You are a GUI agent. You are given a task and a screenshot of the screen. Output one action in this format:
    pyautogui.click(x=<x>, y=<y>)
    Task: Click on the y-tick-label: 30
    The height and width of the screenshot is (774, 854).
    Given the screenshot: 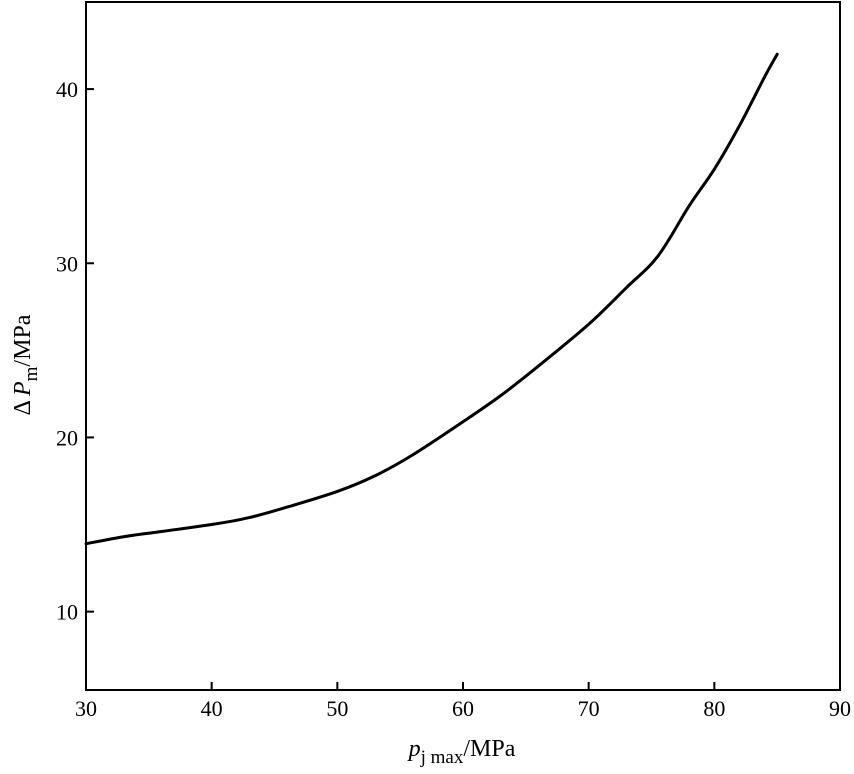 What is the action you would take?
    pyautogui.click(x=67, y=263)
    